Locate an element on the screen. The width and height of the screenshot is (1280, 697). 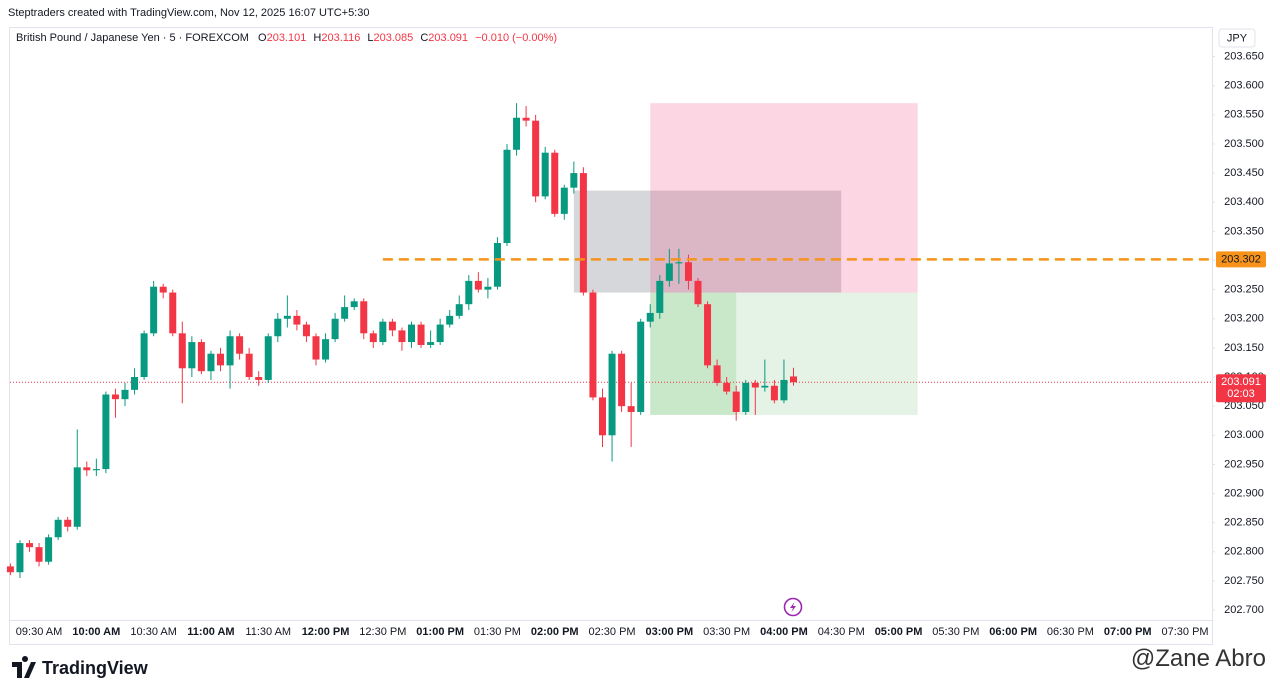
y-tick-label: 203.600 is located at coordinates (1244, 86).